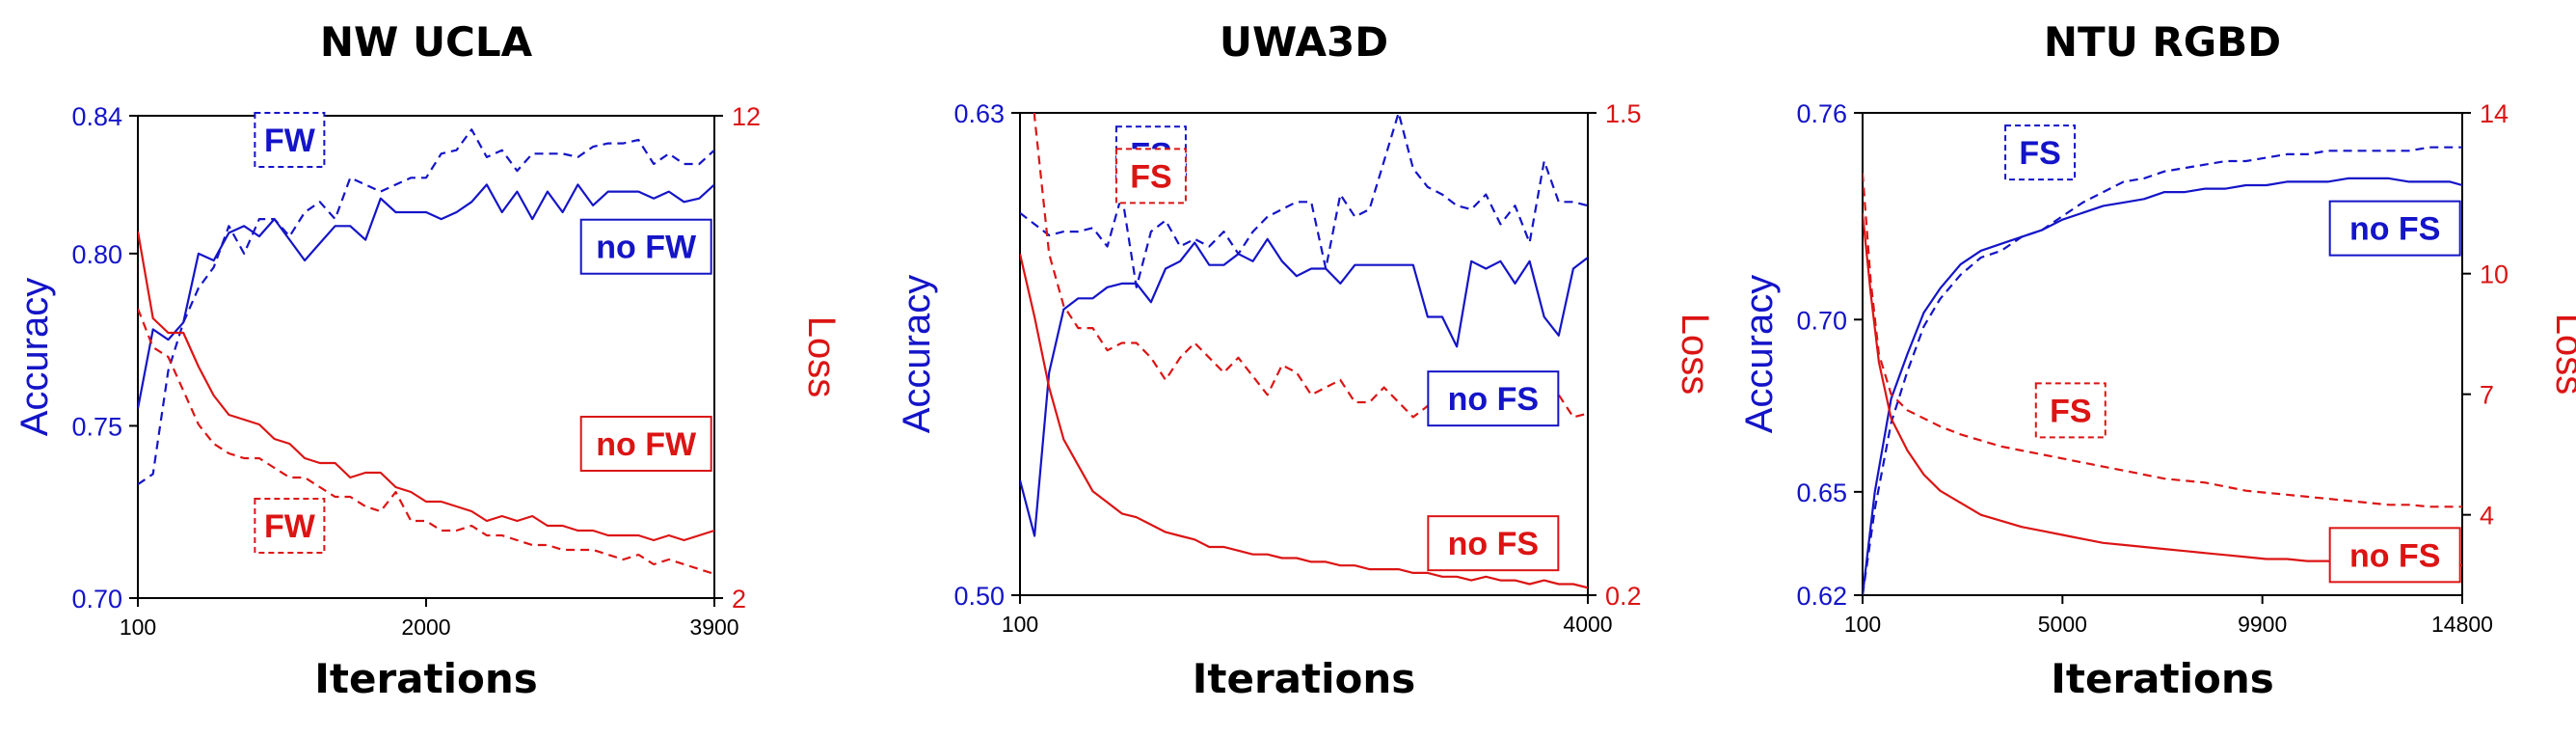 The image size is (2576, 737). What do you see at coordinates (2162, 42) in the screenshot?
I see `chart-title: NTU RGBD` at bounding box center [2162, 42].